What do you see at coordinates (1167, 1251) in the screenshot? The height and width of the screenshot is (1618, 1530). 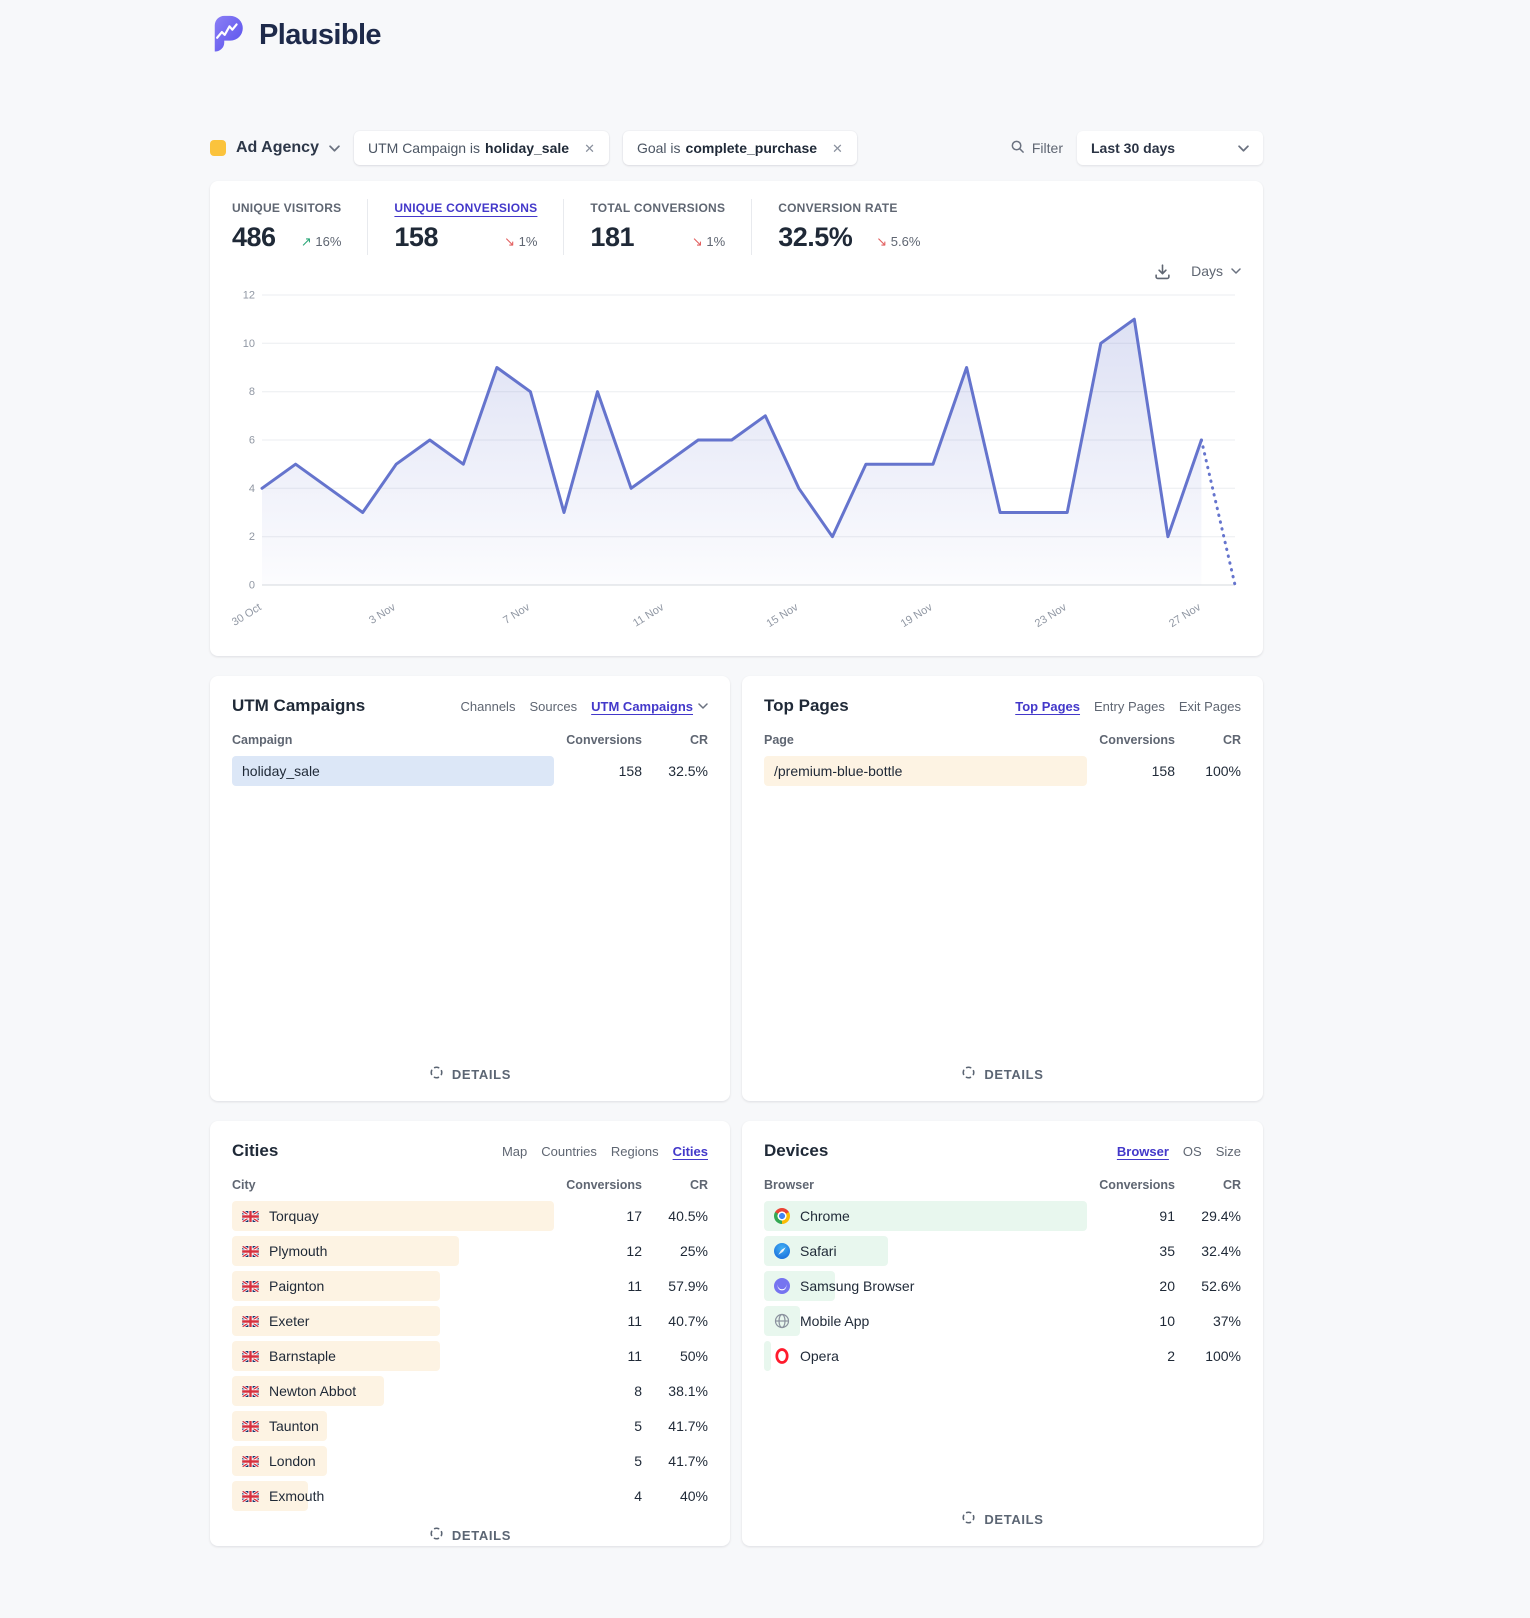 I see `row-conversions: 35` at bounding box center [1167, 1251].